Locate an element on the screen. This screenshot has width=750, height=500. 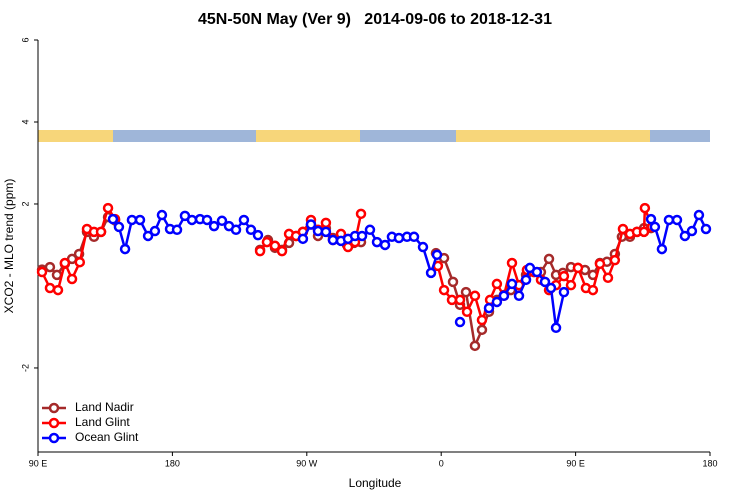
land-ocean-strip is located at coordinates (374, 136).